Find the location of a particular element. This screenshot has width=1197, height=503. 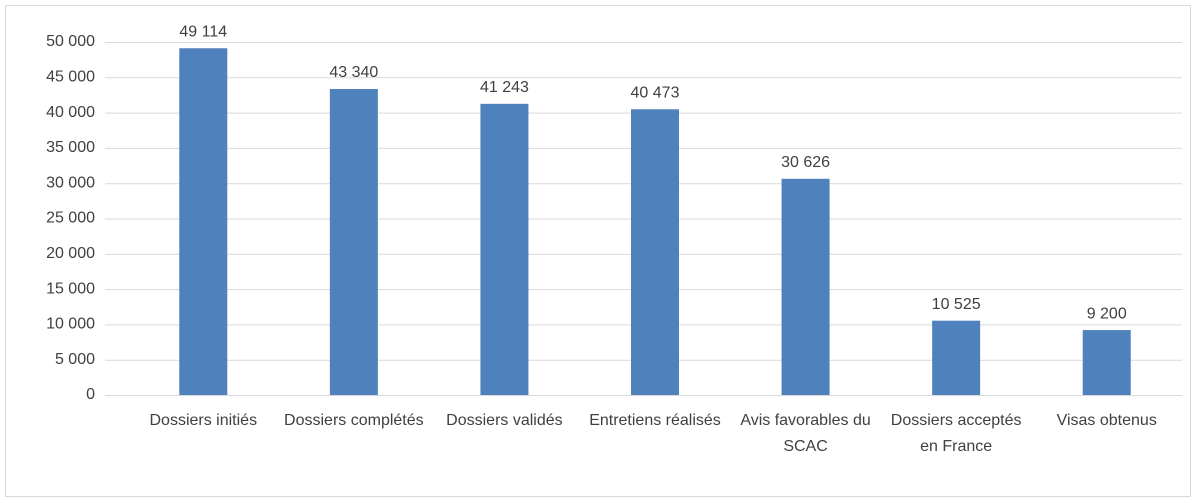

x-tick-label: Dossiers acceptés en France is located at coordinates (956, 433).